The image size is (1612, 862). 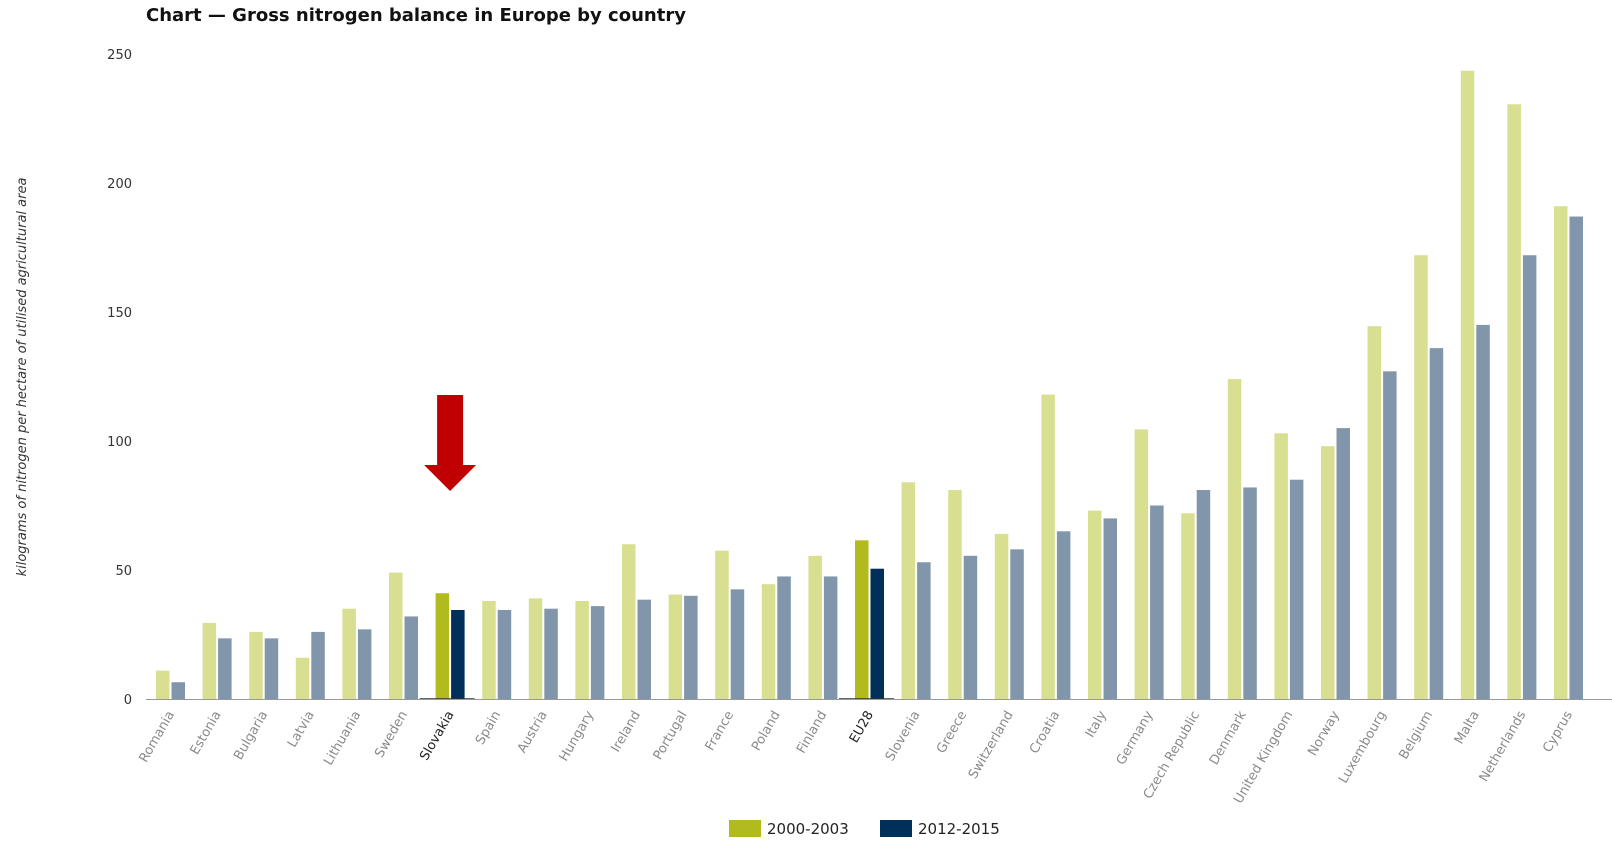 I want to click on bar-romania-2000-2003, so click(x=163, y=684).